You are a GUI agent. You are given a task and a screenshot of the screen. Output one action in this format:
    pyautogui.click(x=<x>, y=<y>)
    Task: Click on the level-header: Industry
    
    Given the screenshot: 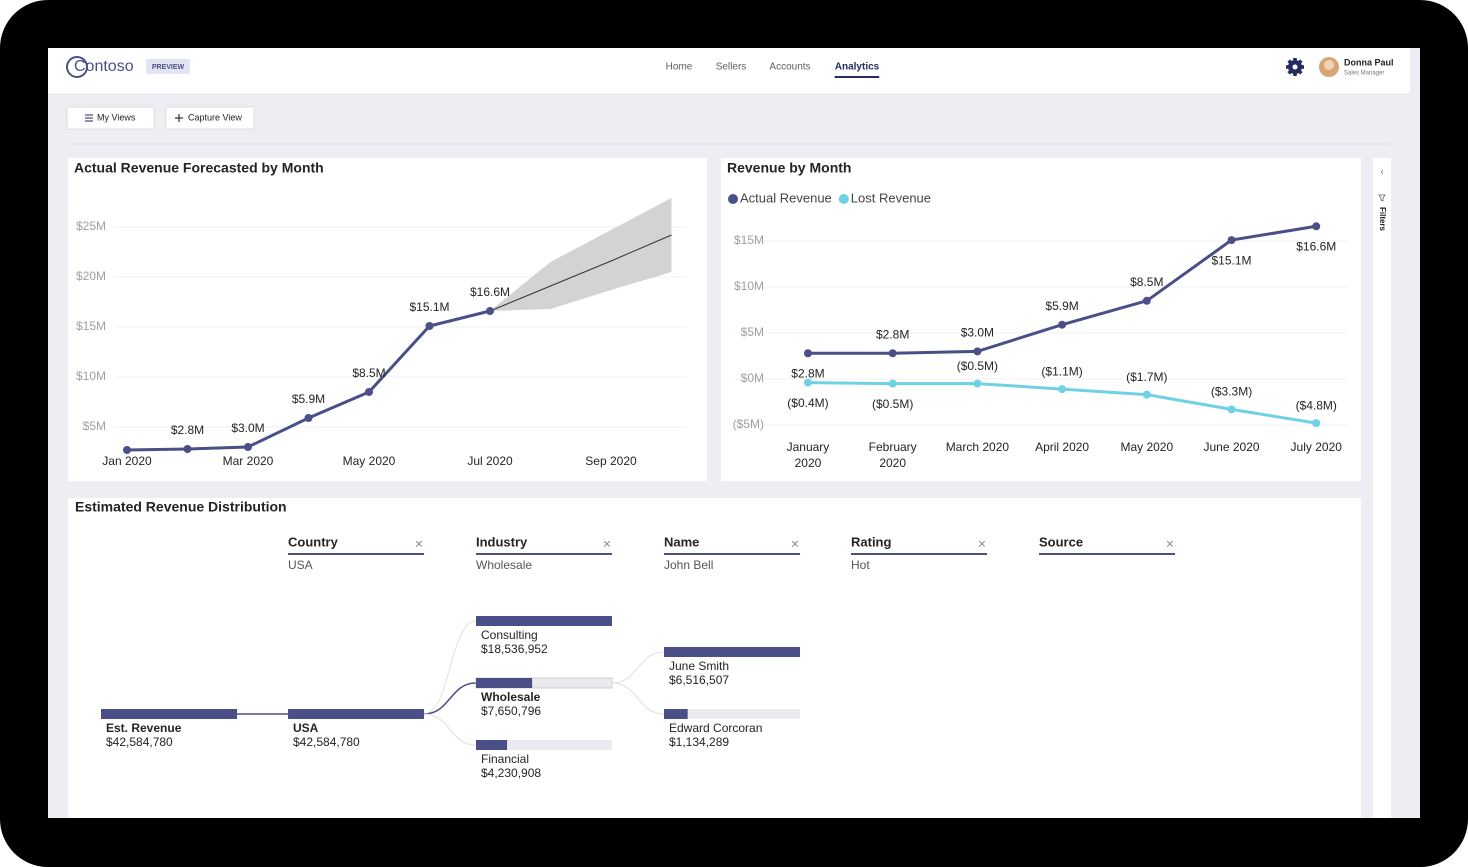 What is the action you would take?
    pyautogui.click(x=502, y=541)
    